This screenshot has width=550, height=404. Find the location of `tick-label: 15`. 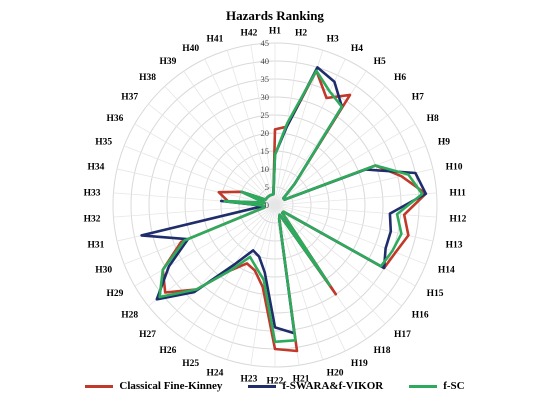

tick-label: 15 is located at coordinates (265, 151).